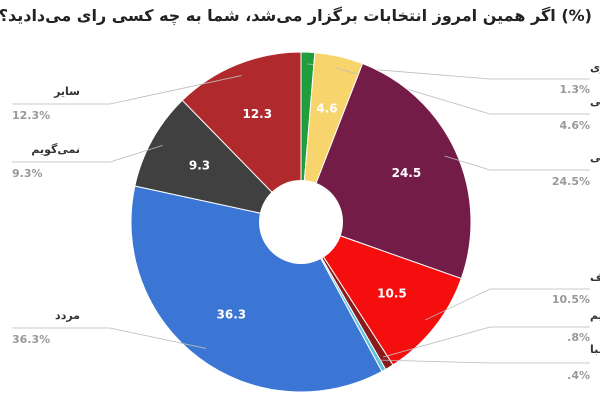 The image size is (600, 400). What do you see at coordinates (578, 375) in the screenshot?
I see `legend-value: .4%` at bounding box center [578, 375].